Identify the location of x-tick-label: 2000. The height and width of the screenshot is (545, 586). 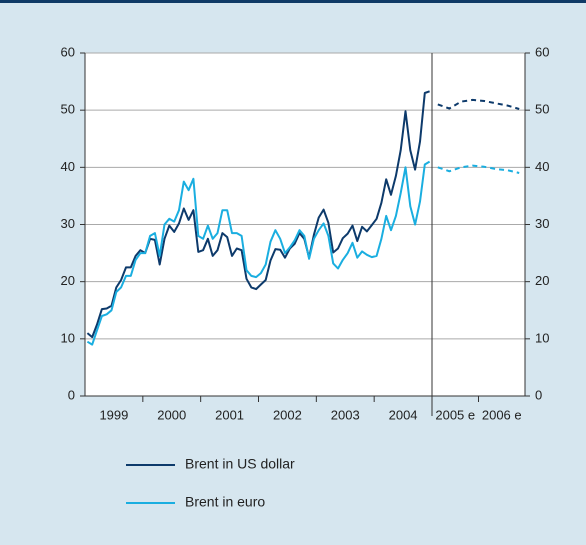
(171, 414).